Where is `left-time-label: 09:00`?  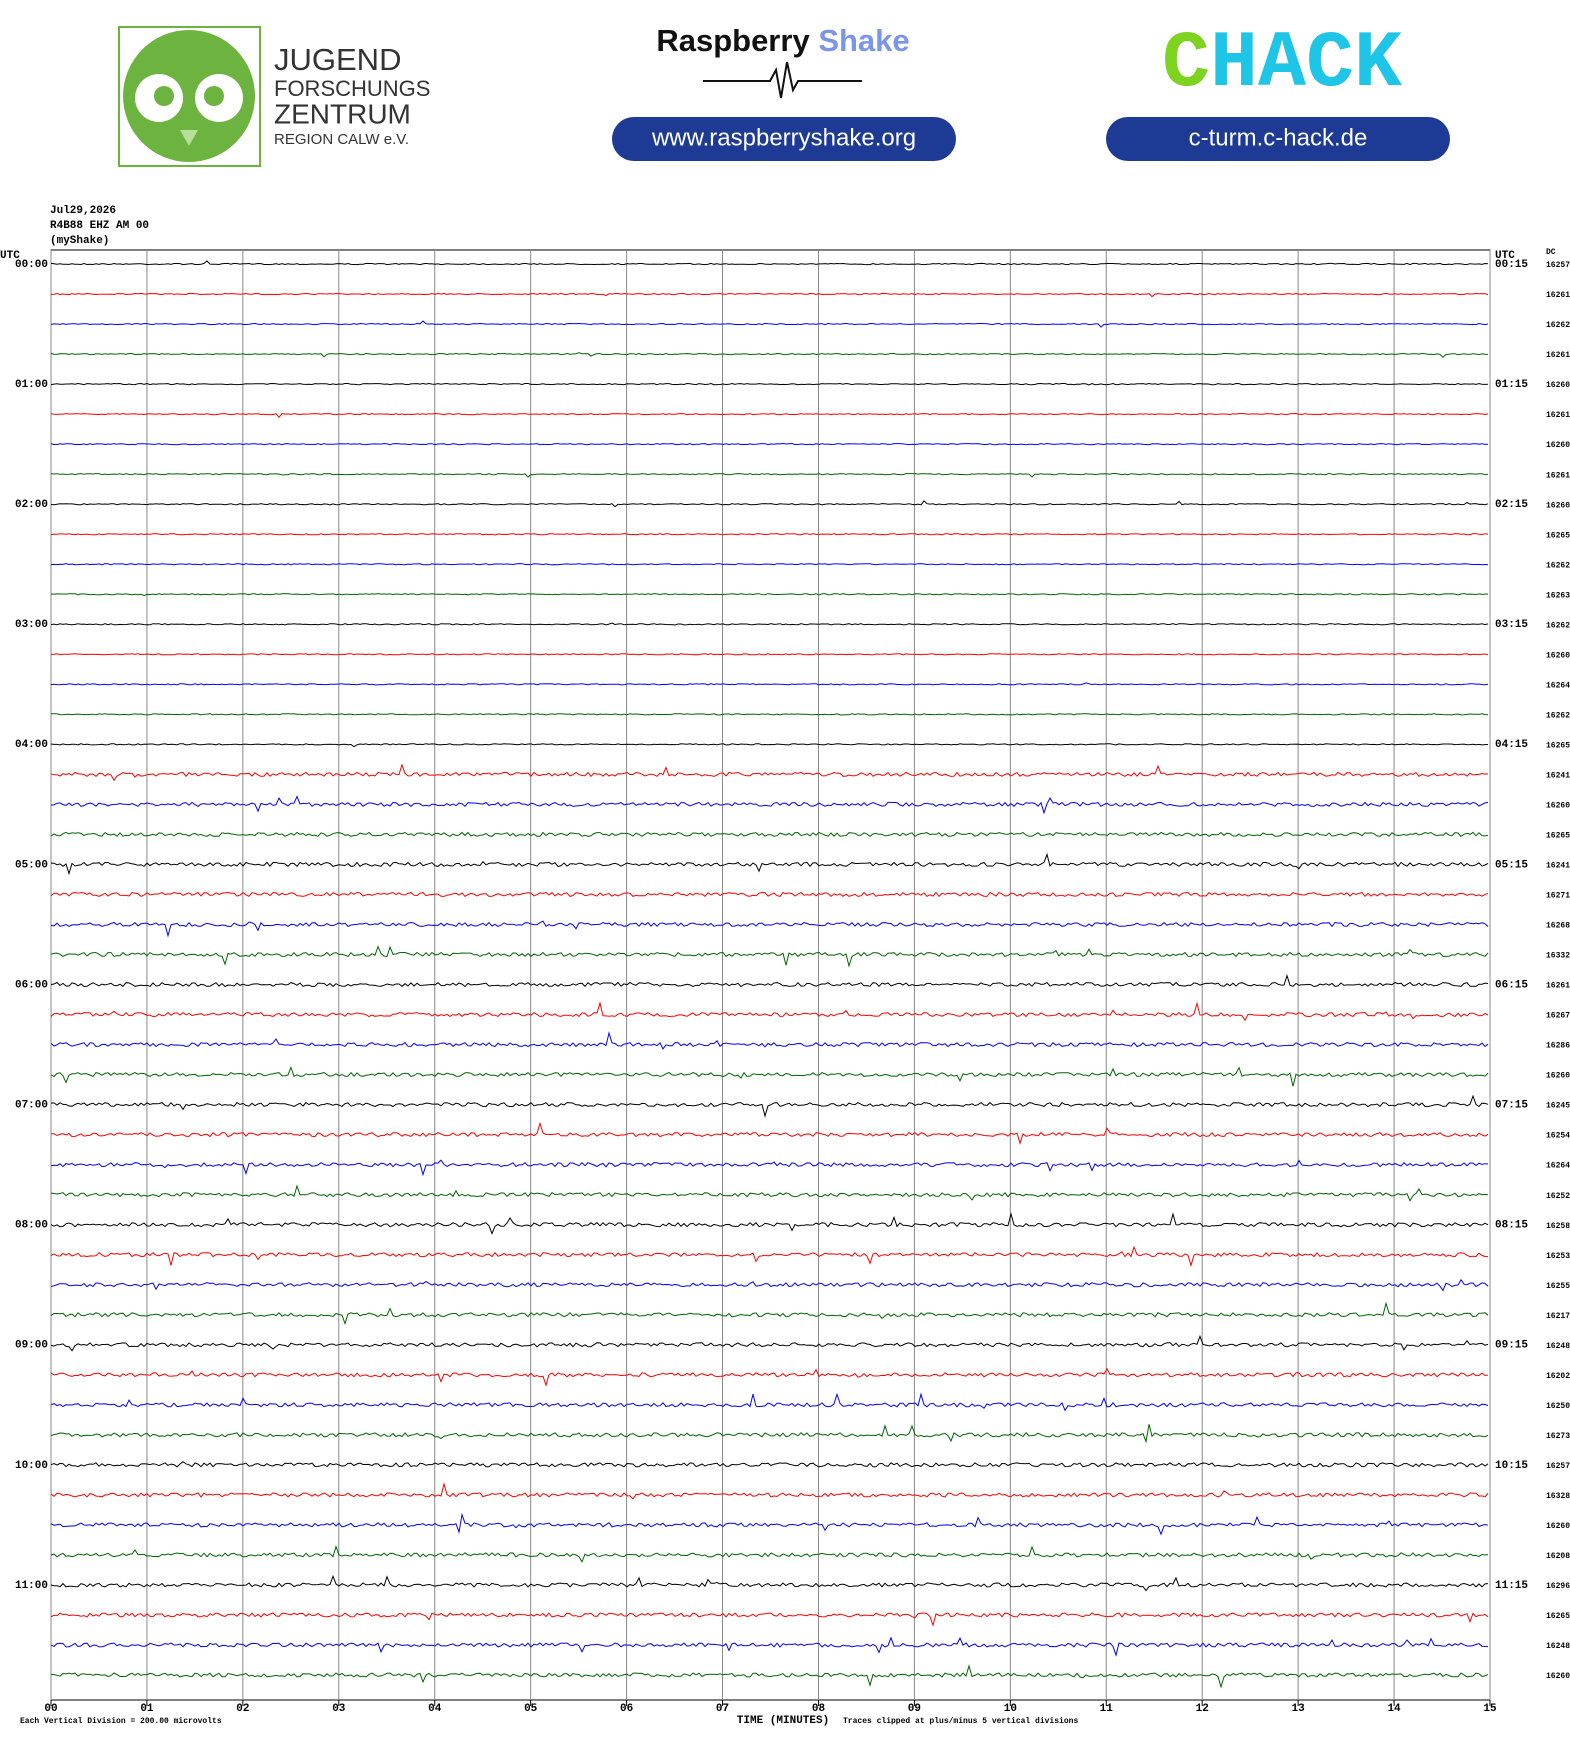
left-time-label: 09:00 is located at coordinates (31, 1346).